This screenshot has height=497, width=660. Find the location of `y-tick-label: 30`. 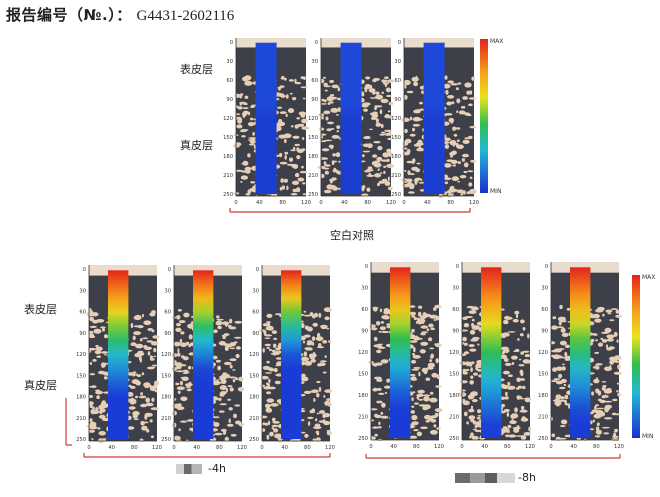

y-tick-label: 30 is located at coordinates (544, 289).